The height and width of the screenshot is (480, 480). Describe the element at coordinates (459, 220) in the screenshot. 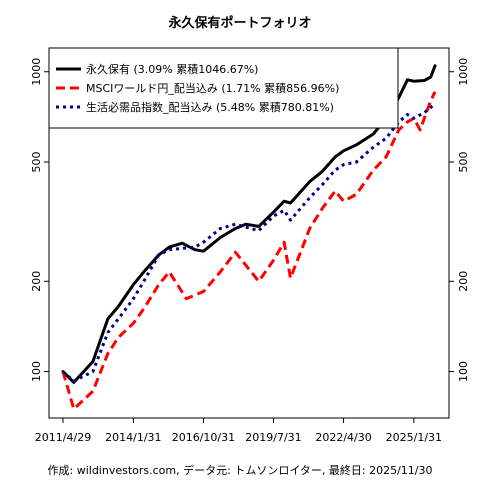

I see `y-axis-right: 100 200 500 1000` at that location.